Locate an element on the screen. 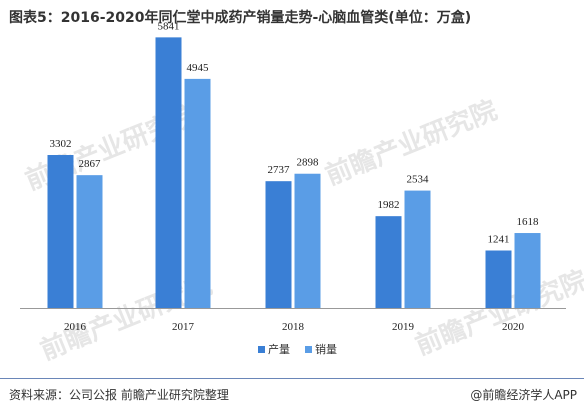 This screenshot has width=584, height=415. legend: 产量 销量 is located at coordinates (297, 349).